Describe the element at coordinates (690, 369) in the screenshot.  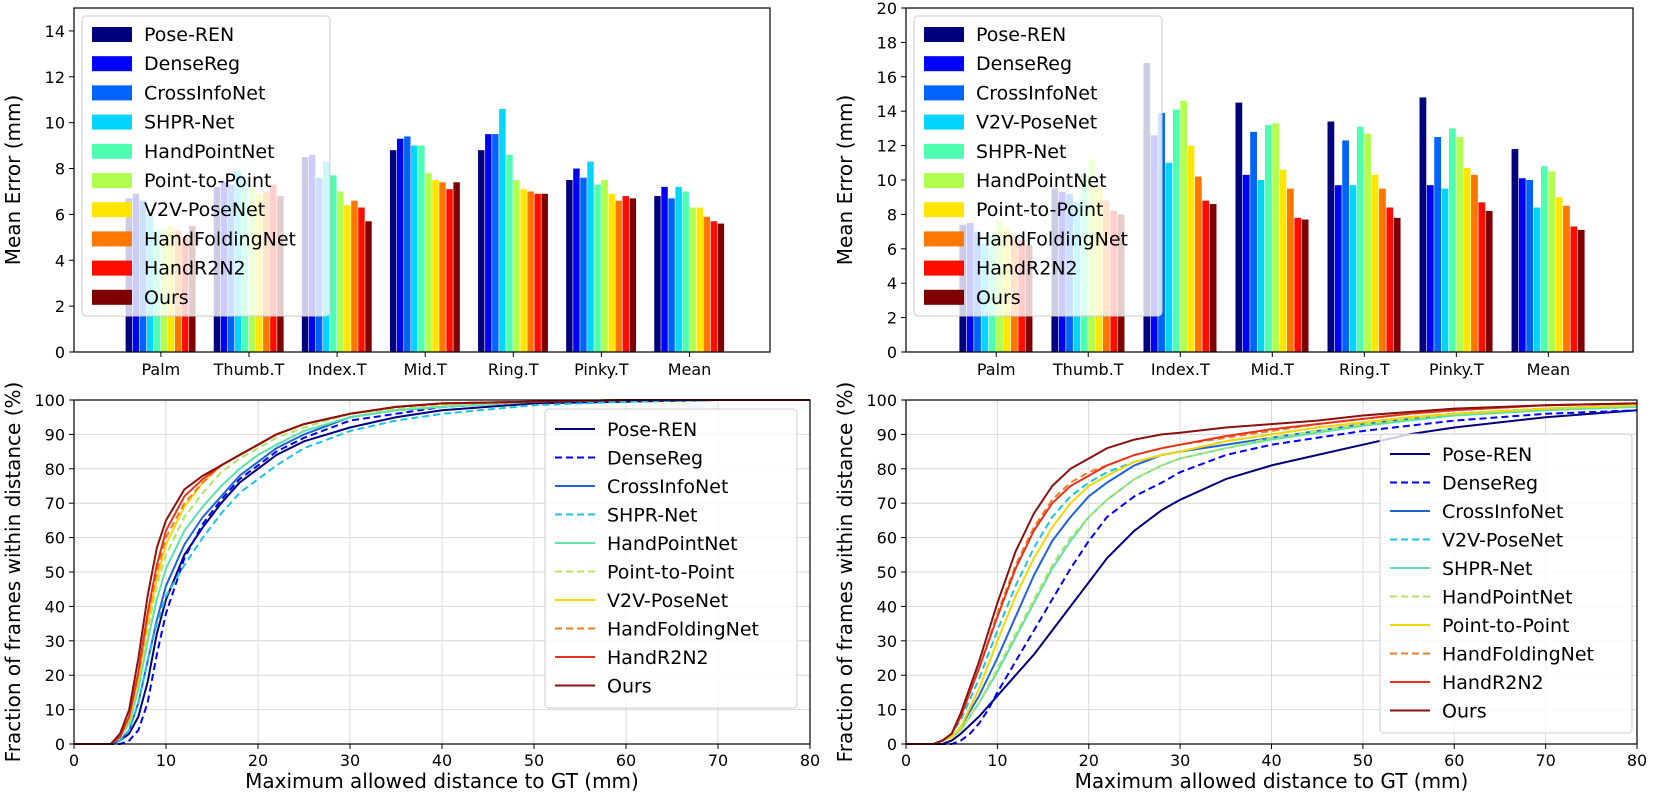
I see `x-tick-label: Mean` at that location.